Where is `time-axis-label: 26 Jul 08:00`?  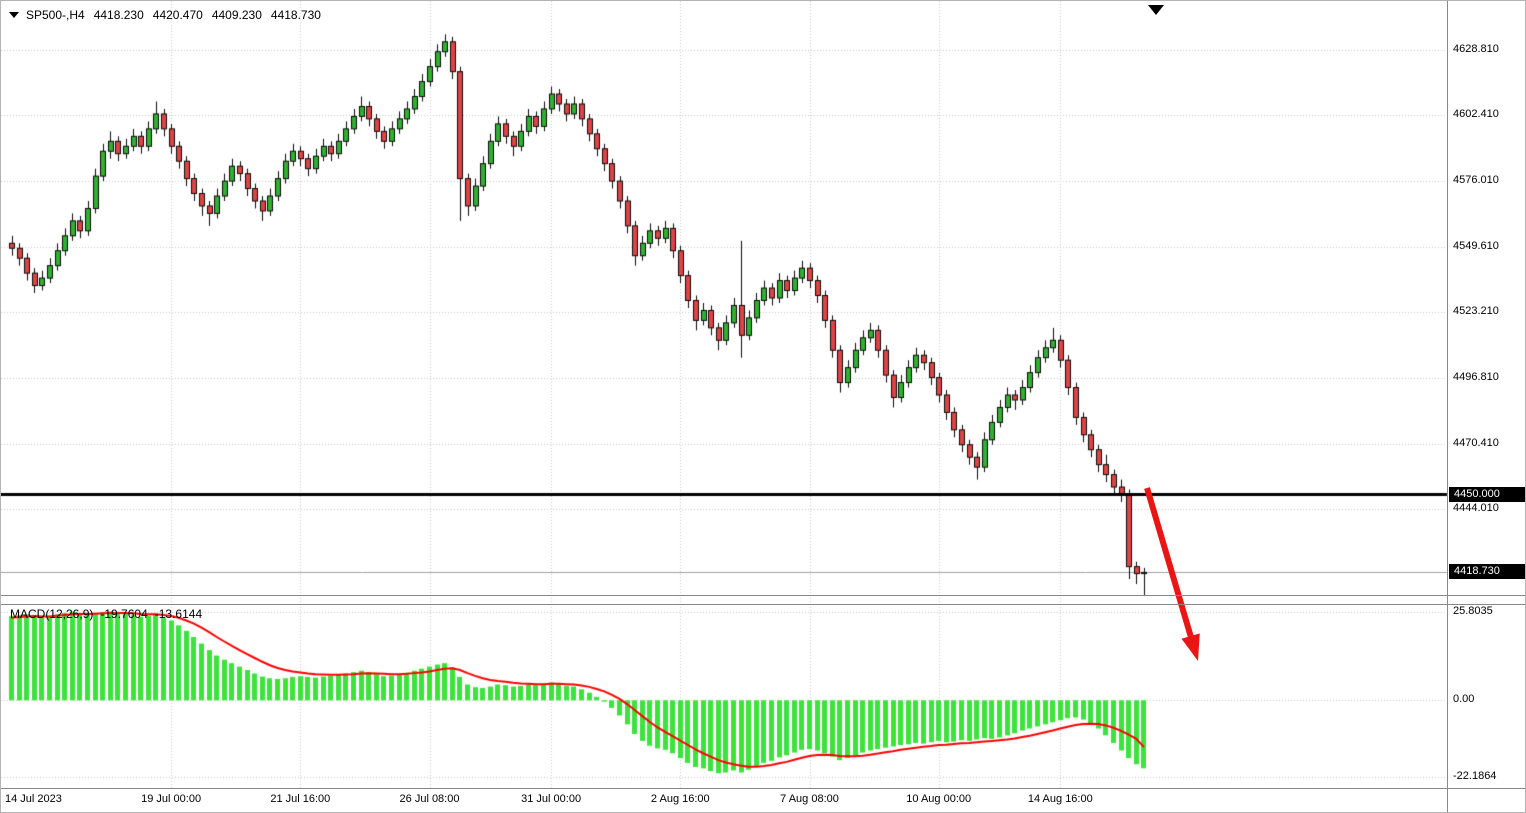
time-axis-label: 26 Jul 08:00 is located at coordinates (429, 799).